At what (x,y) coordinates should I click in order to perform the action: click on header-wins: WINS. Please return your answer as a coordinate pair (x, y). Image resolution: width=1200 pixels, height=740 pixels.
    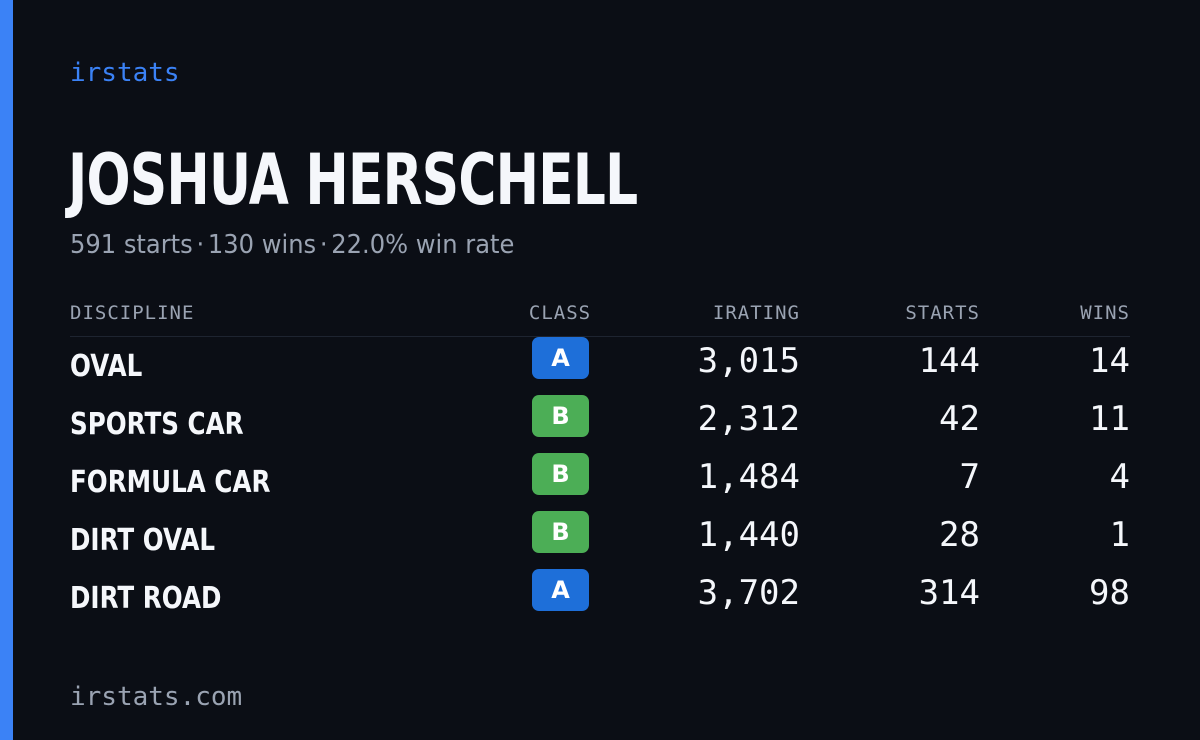
    Looking at the image, I should click on (1105, 313).